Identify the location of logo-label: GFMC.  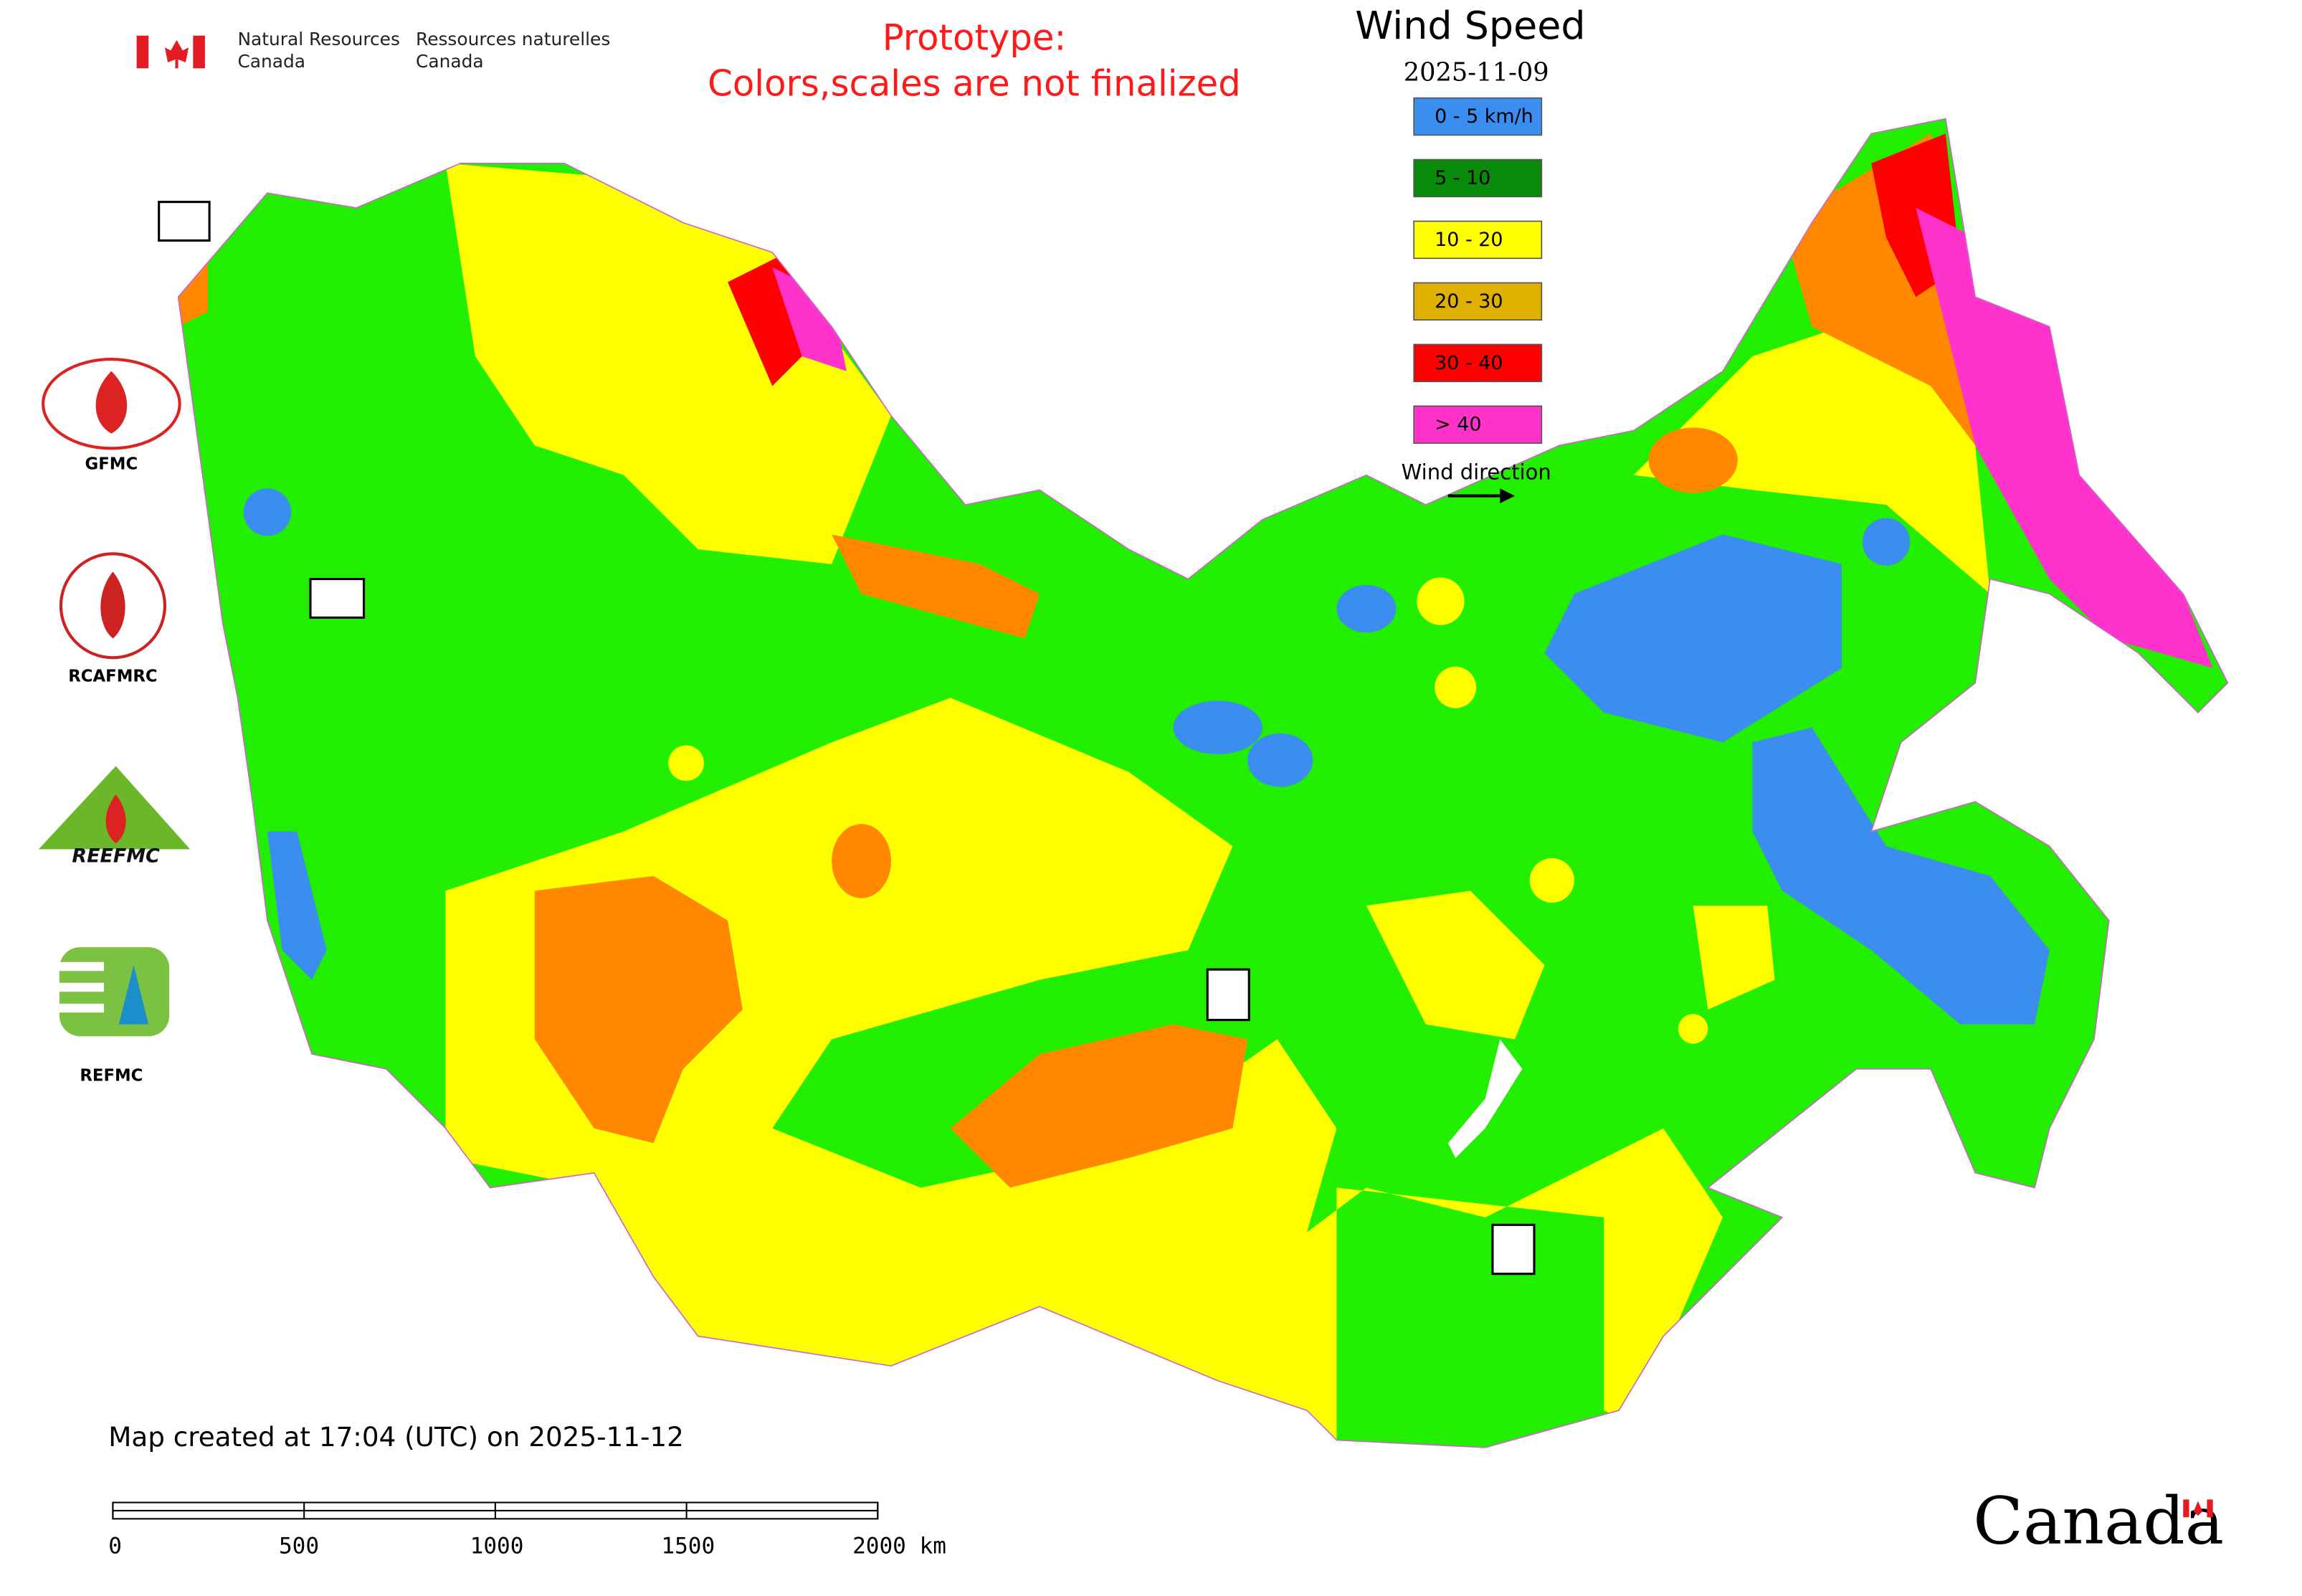
(112, 464).